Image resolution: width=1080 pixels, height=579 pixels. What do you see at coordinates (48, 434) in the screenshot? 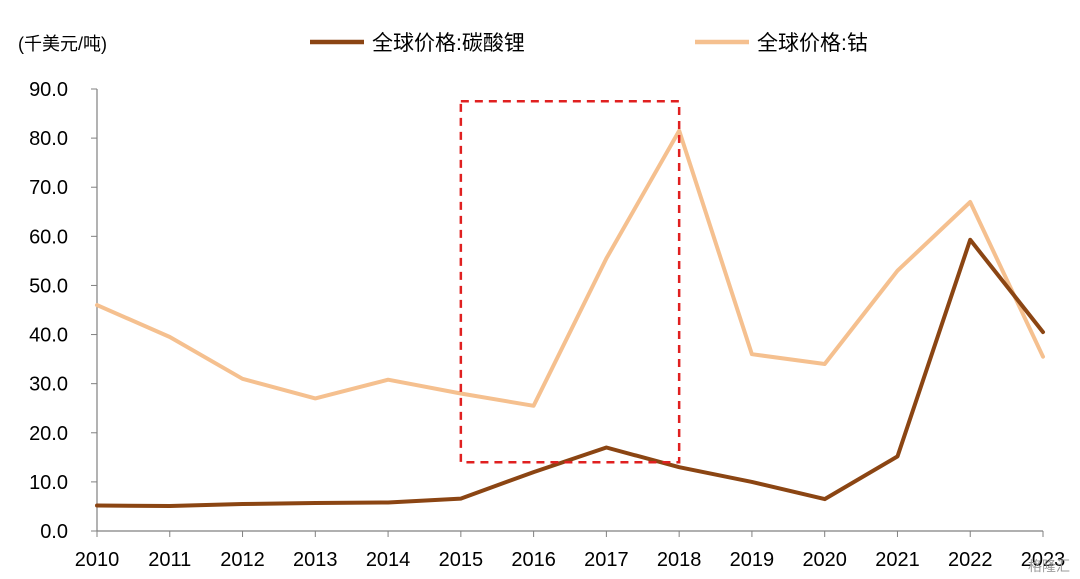
I see `y-tick-label: 20.0` at bounding box center [48, 434].